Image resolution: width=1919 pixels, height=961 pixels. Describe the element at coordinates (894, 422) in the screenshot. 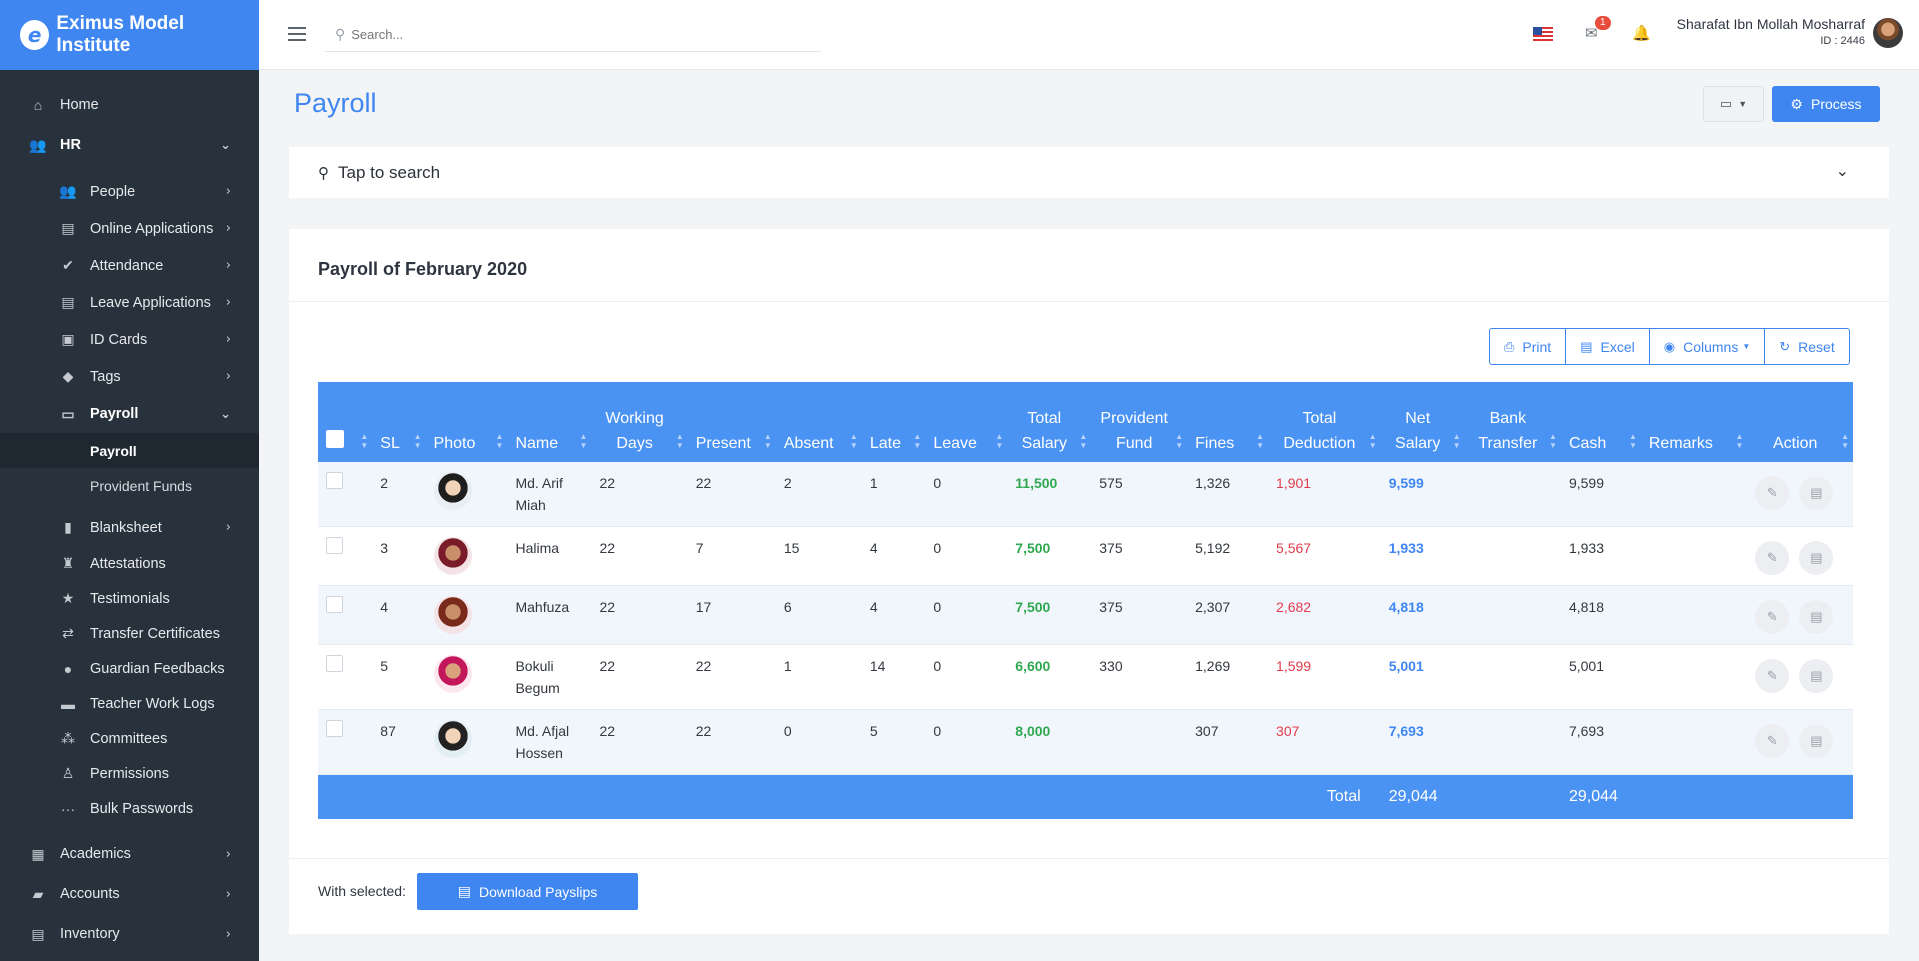

I see `column-header-late: Late ▲ ▼` at that location.